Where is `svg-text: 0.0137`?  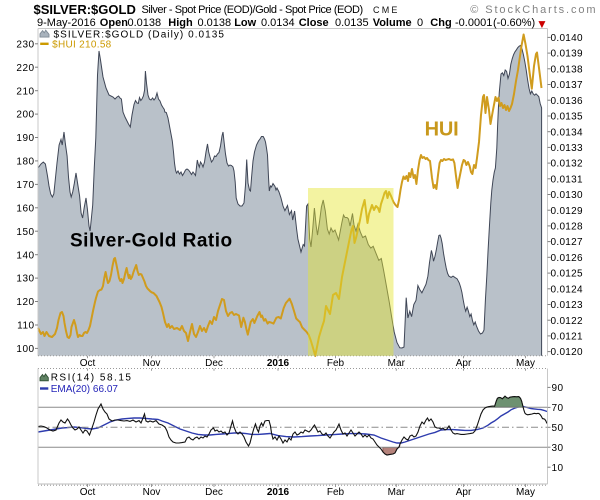
svg-text: 0.0137 is located at coordinates (567, 85).